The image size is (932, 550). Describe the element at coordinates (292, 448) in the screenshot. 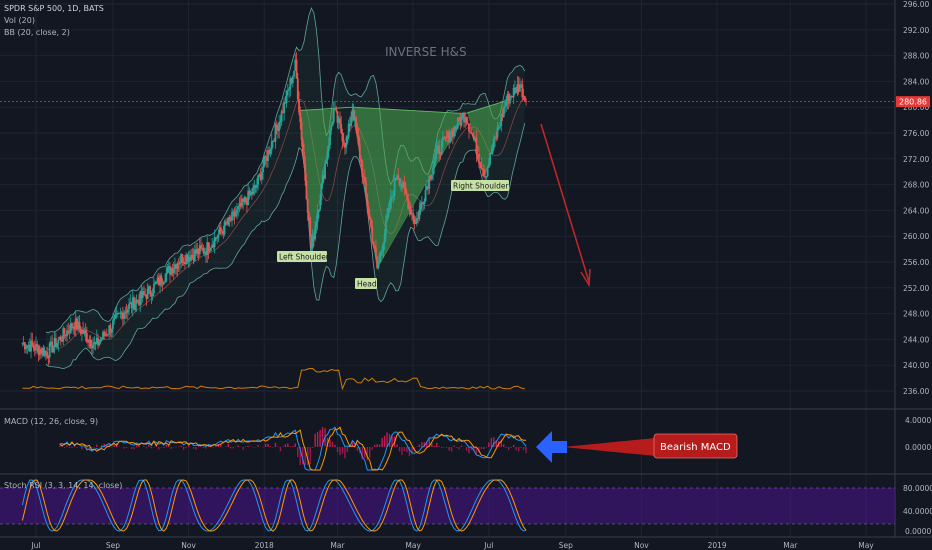

I see `macd-panel` at that location.